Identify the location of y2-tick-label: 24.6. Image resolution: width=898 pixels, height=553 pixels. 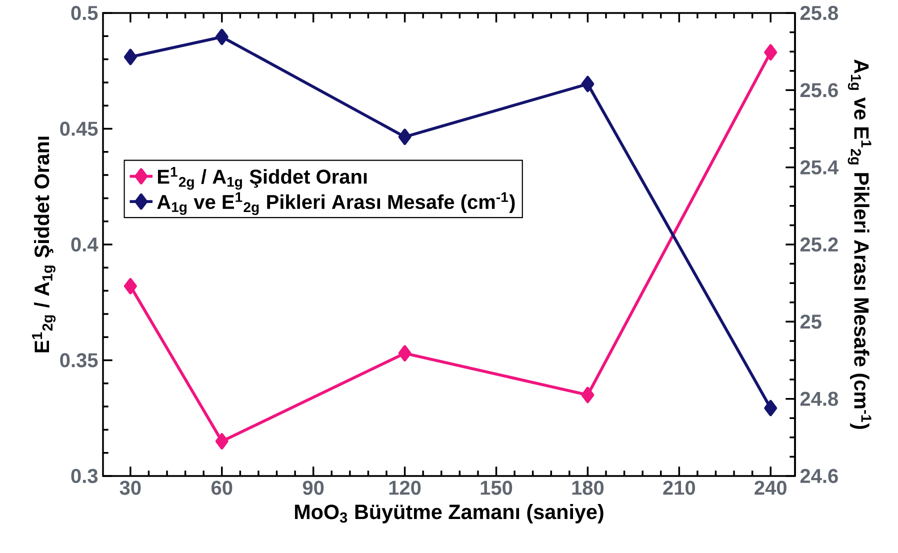
(819, 476).